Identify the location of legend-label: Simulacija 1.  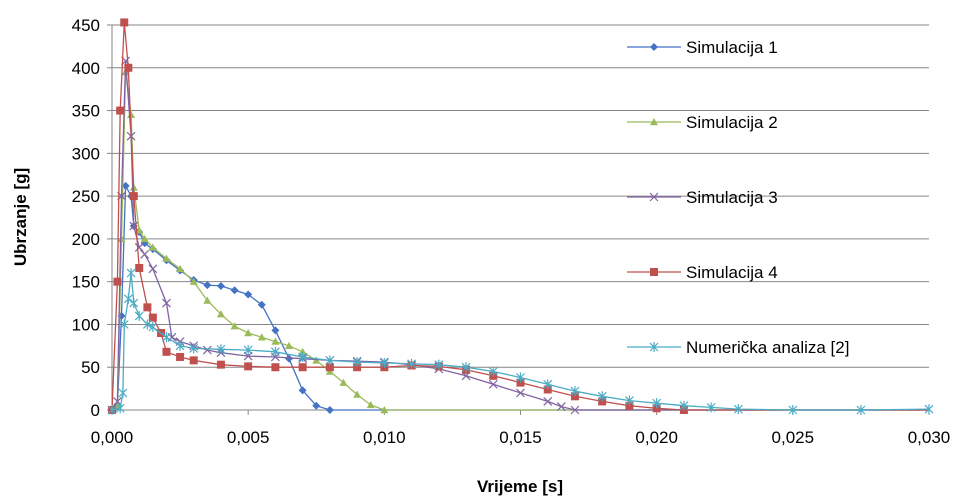
(732, 47).